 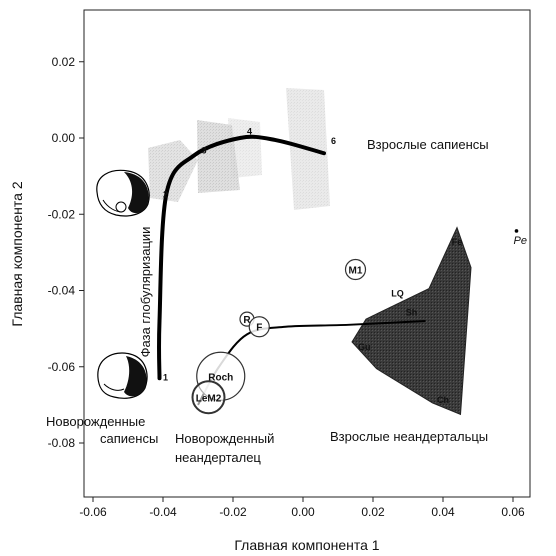 I want to click on stage-label: 3, so click(x=204, y=150).